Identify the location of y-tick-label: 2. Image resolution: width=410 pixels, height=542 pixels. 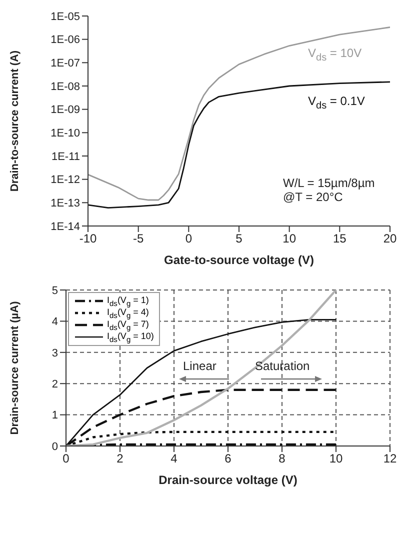
(55, 384).